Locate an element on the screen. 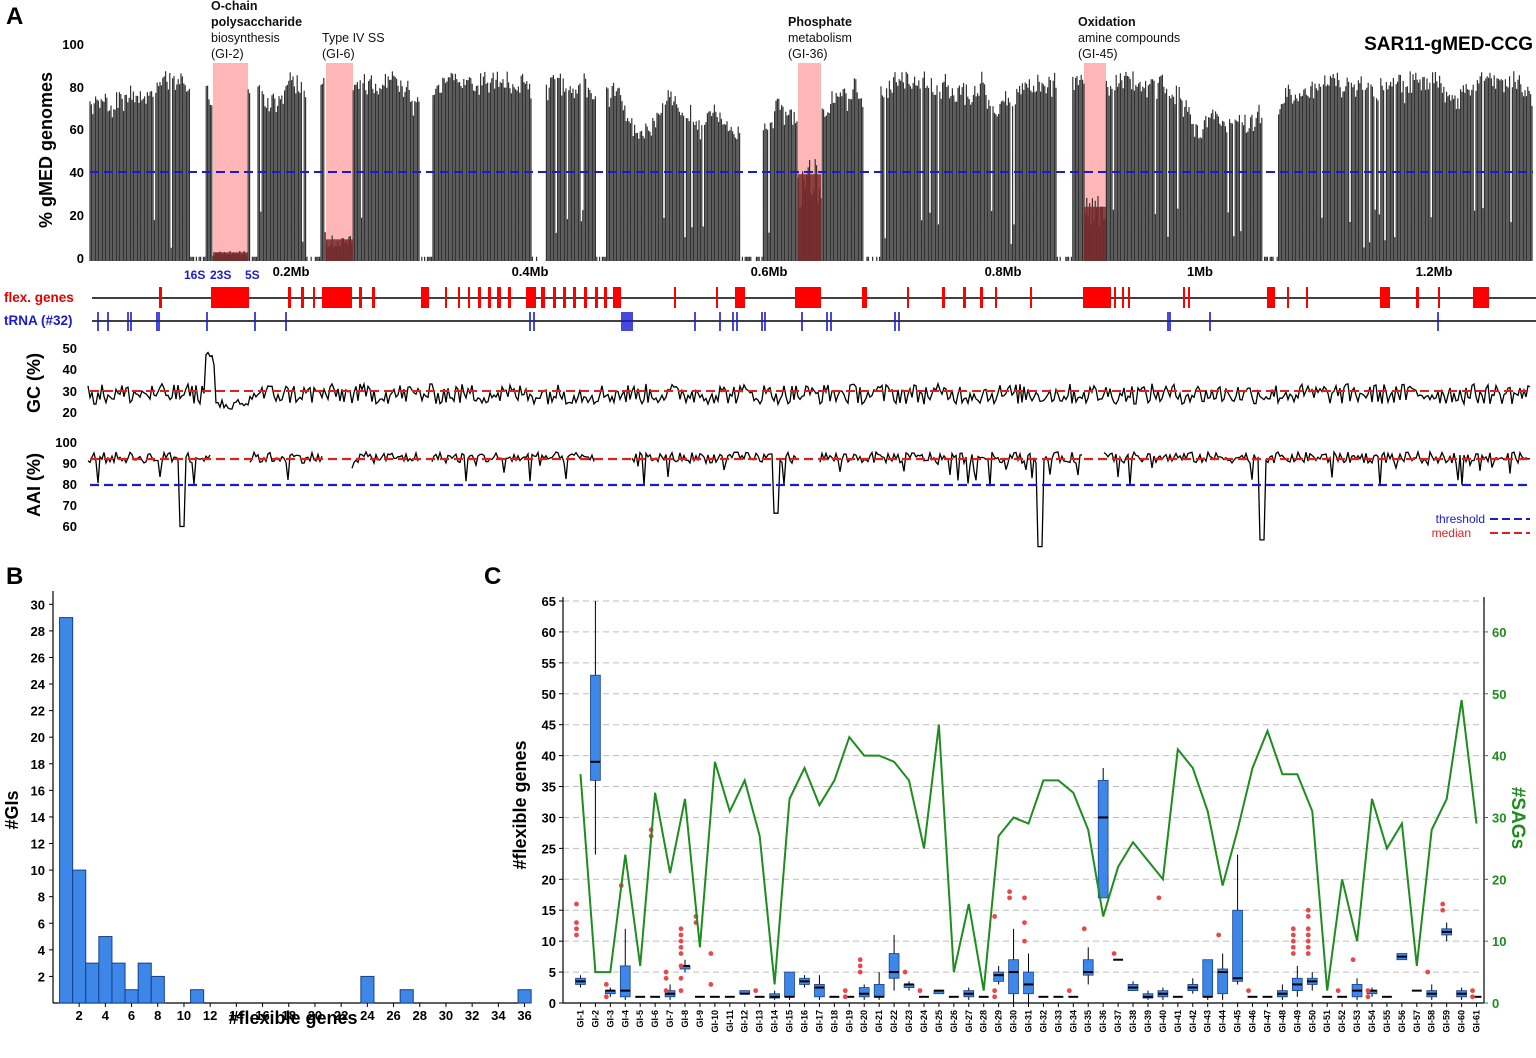  annotation-gi-2-line4: (GI-2) is located at coordinates (227, 54).